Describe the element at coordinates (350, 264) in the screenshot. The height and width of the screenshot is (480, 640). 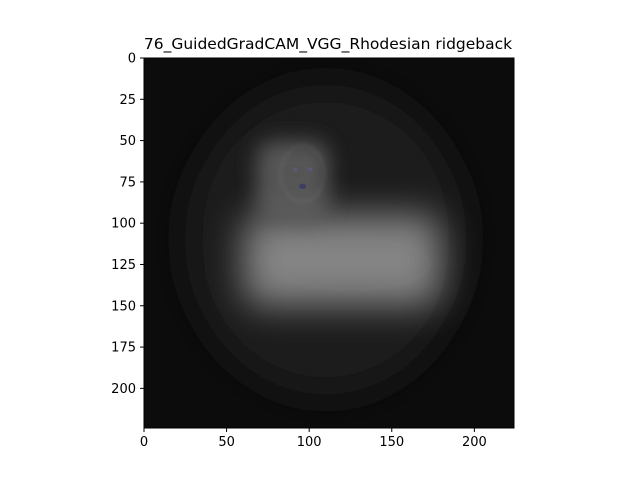
I see `subject-dog-body` at that location.